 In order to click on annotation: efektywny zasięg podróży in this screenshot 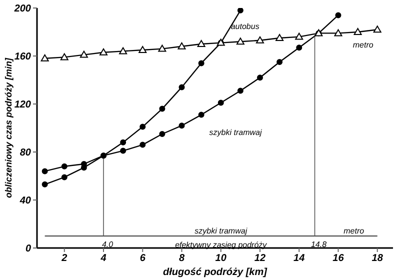, I will do `click(221, 245)`.